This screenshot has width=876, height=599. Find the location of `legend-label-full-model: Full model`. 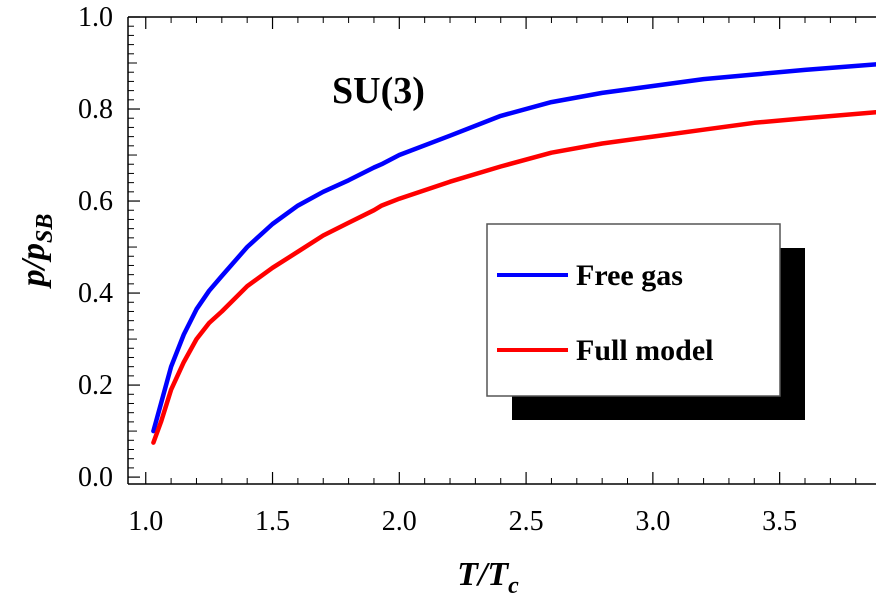

legend-label-full-model: Full model is located at coordinates (645, 350).